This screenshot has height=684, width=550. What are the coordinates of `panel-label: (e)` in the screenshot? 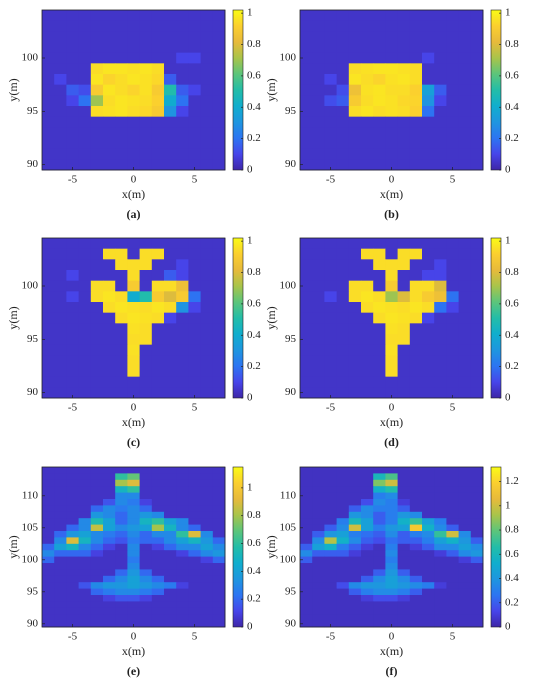 It's located at (133, 671).